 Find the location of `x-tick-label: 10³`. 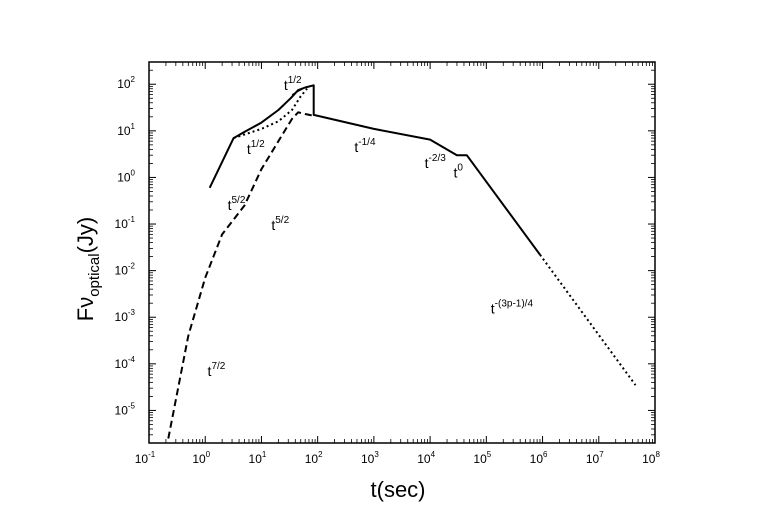

x-tick-label: 10³ is located at coordinates (370, 458).